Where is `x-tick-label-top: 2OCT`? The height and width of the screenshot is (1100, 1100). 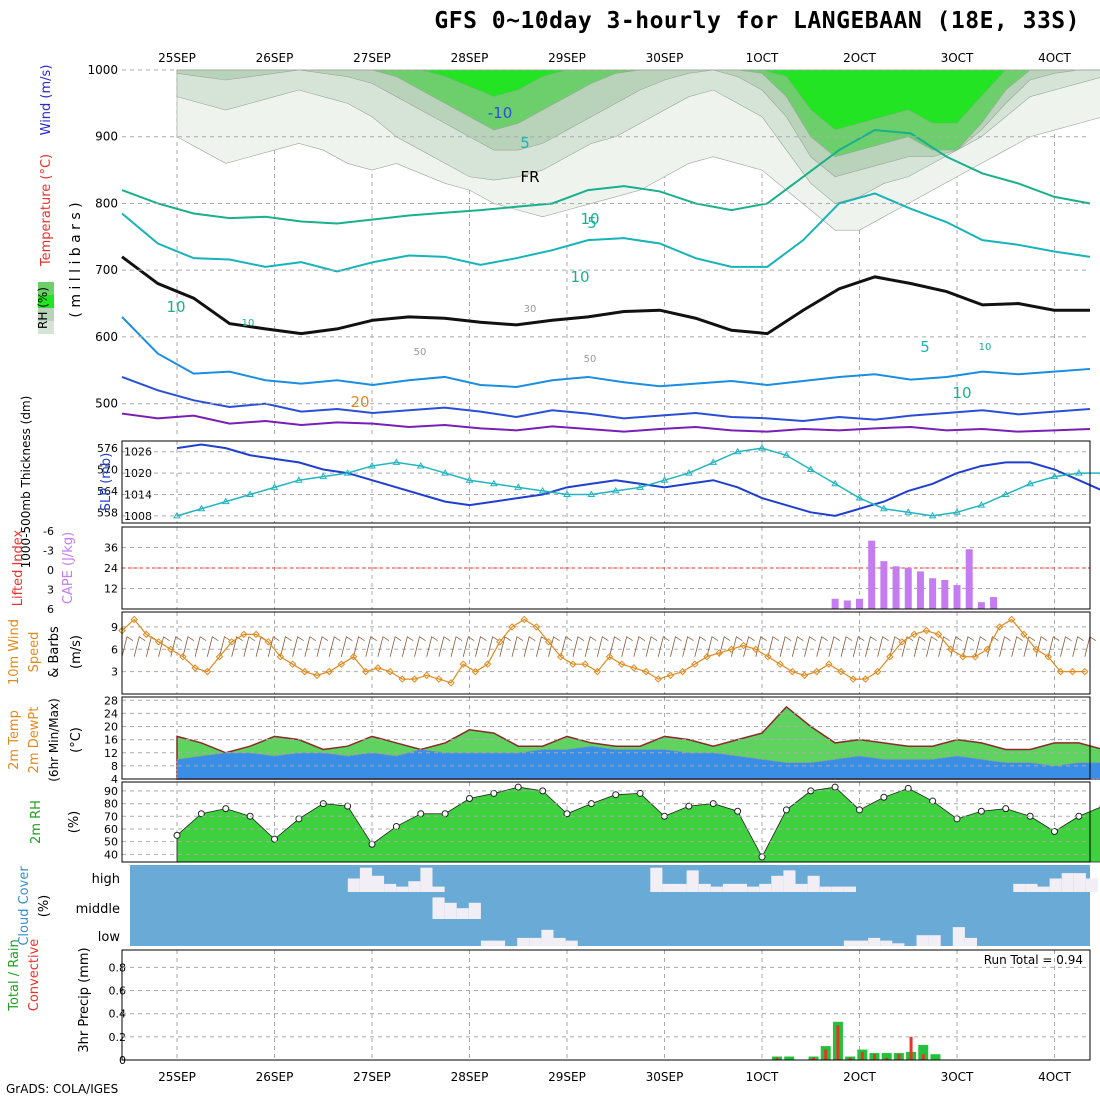
x-tick-label-top: 2OCT is located at coordinates (859, 58).